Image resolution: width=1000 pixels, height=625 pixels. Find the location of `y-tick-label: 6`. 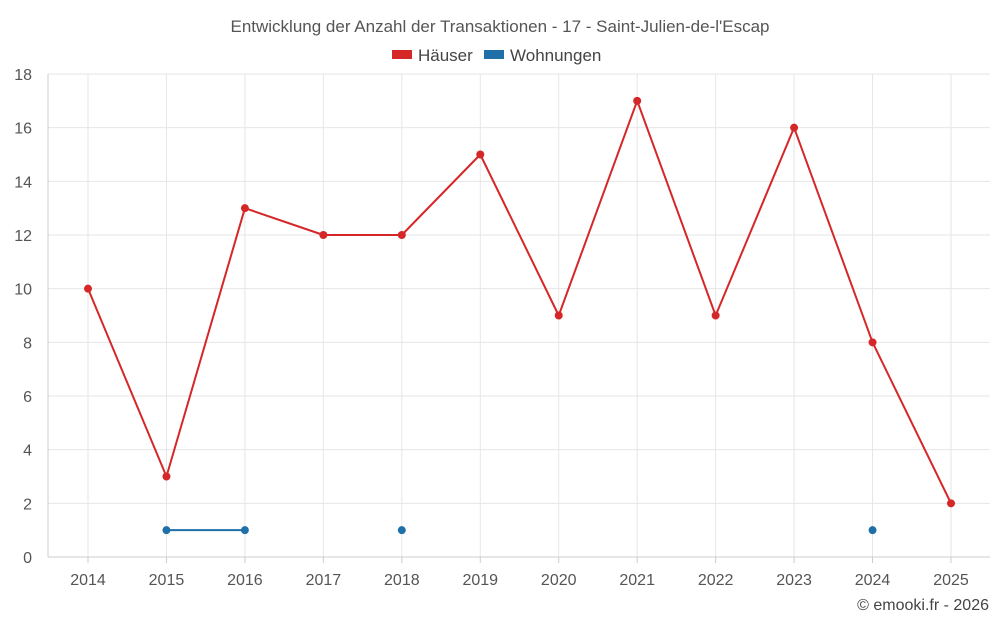

y-tick-label: 6 is located at coordinates (27, 397).